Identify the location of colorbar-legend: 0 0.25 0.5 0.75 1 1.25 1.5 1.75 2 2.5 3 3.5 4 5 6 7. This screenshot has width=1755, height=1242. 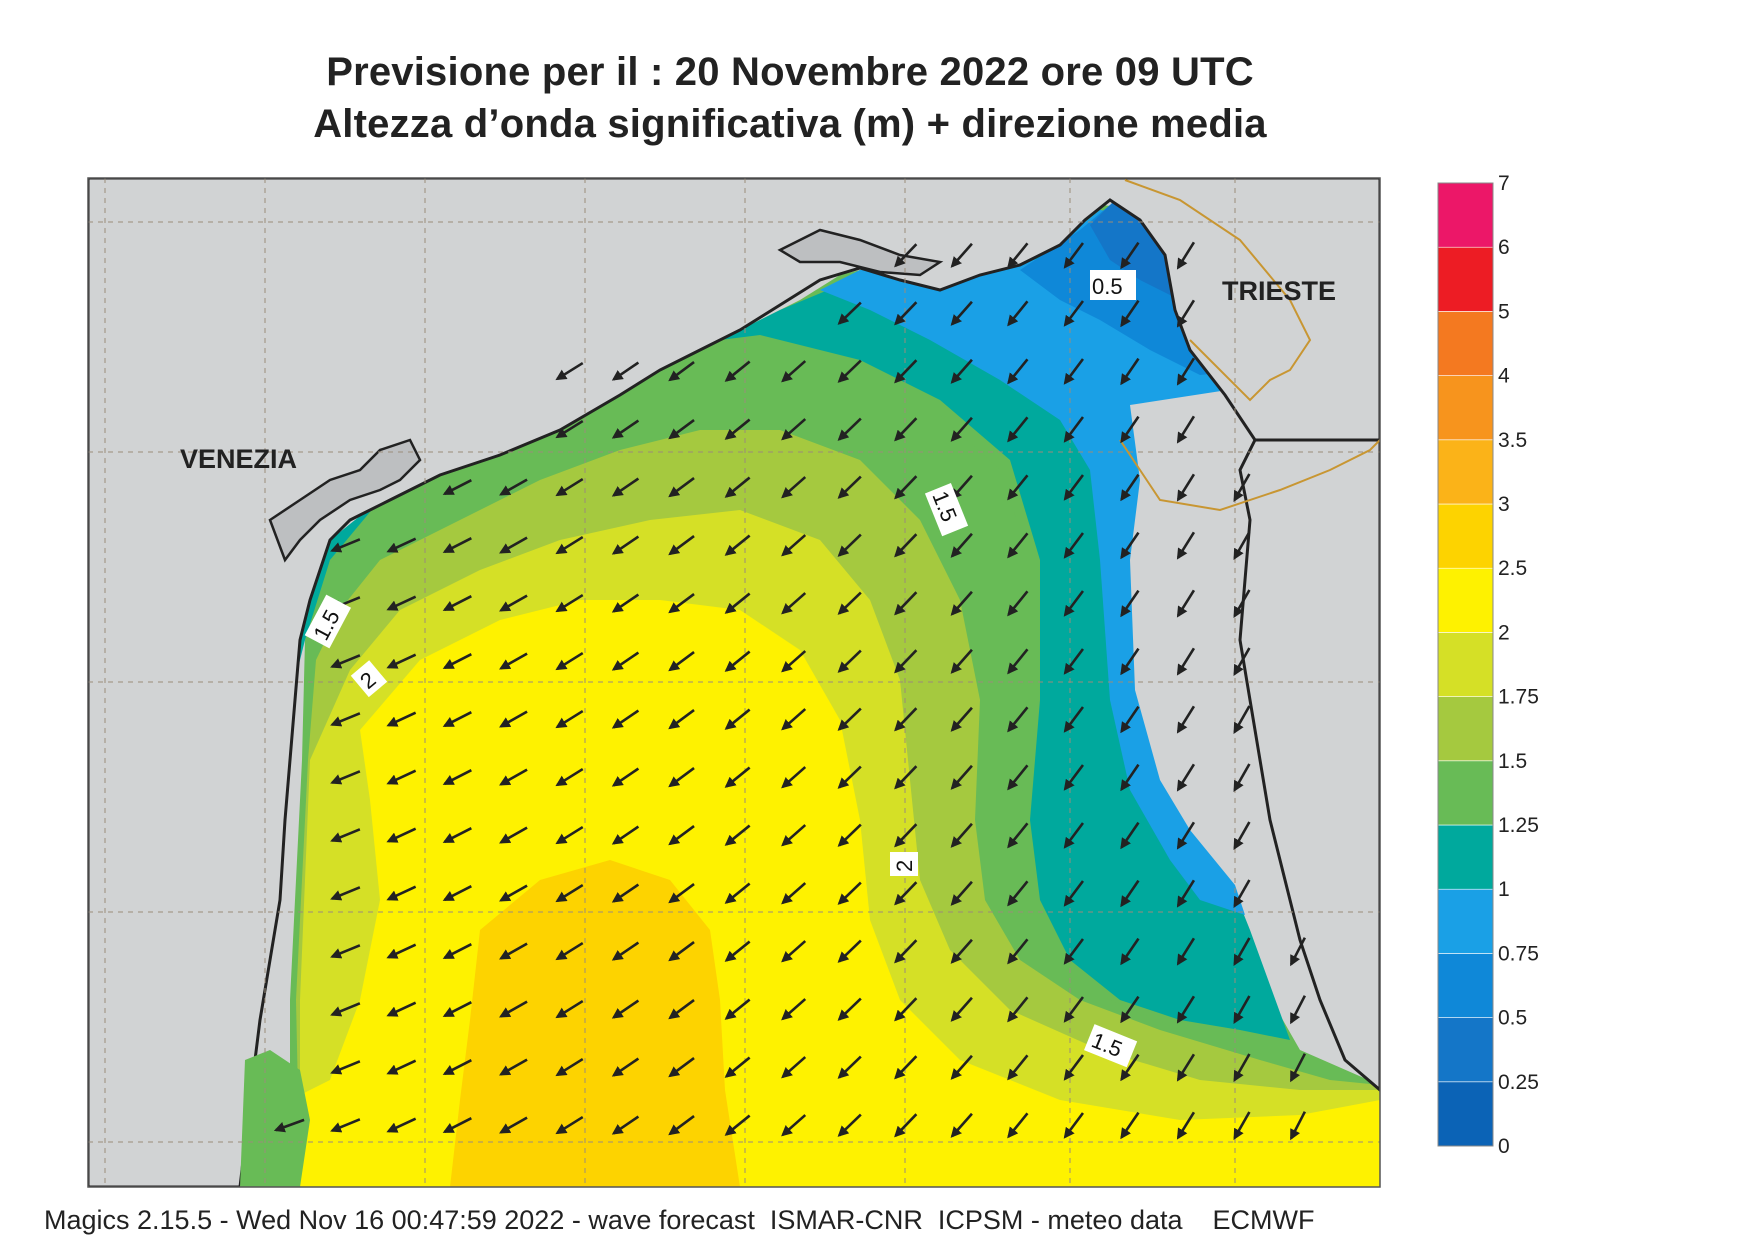
(1488, 665).